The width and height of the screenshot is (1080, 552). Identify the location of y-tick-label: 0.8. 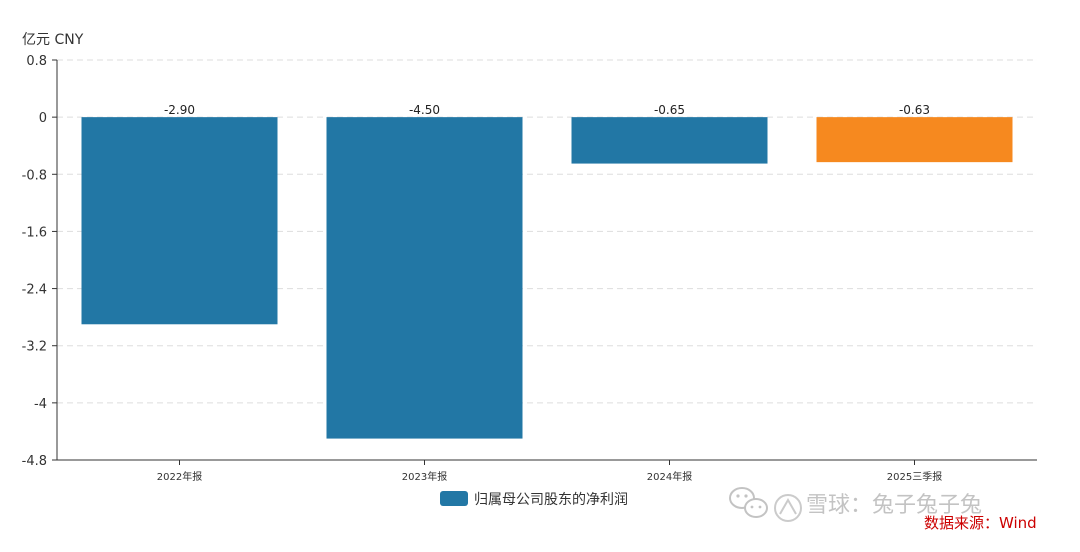
(36, 61).